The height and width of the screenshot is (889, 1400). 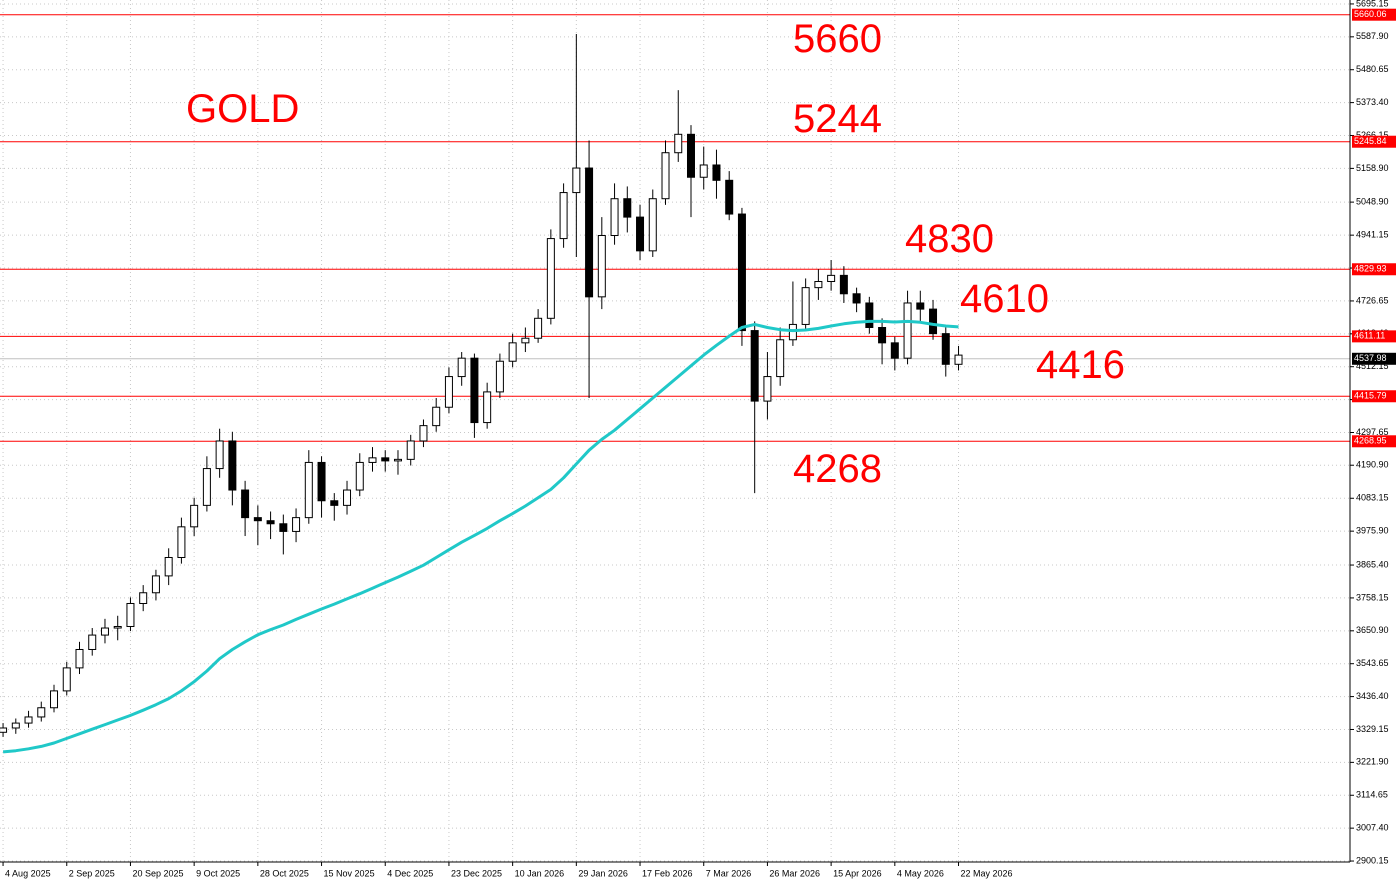 What do you see at coordinates (1372, 36) in the screenshot?
I see `y-tick-label: 5587.90` at bounding box center [1372, 36].